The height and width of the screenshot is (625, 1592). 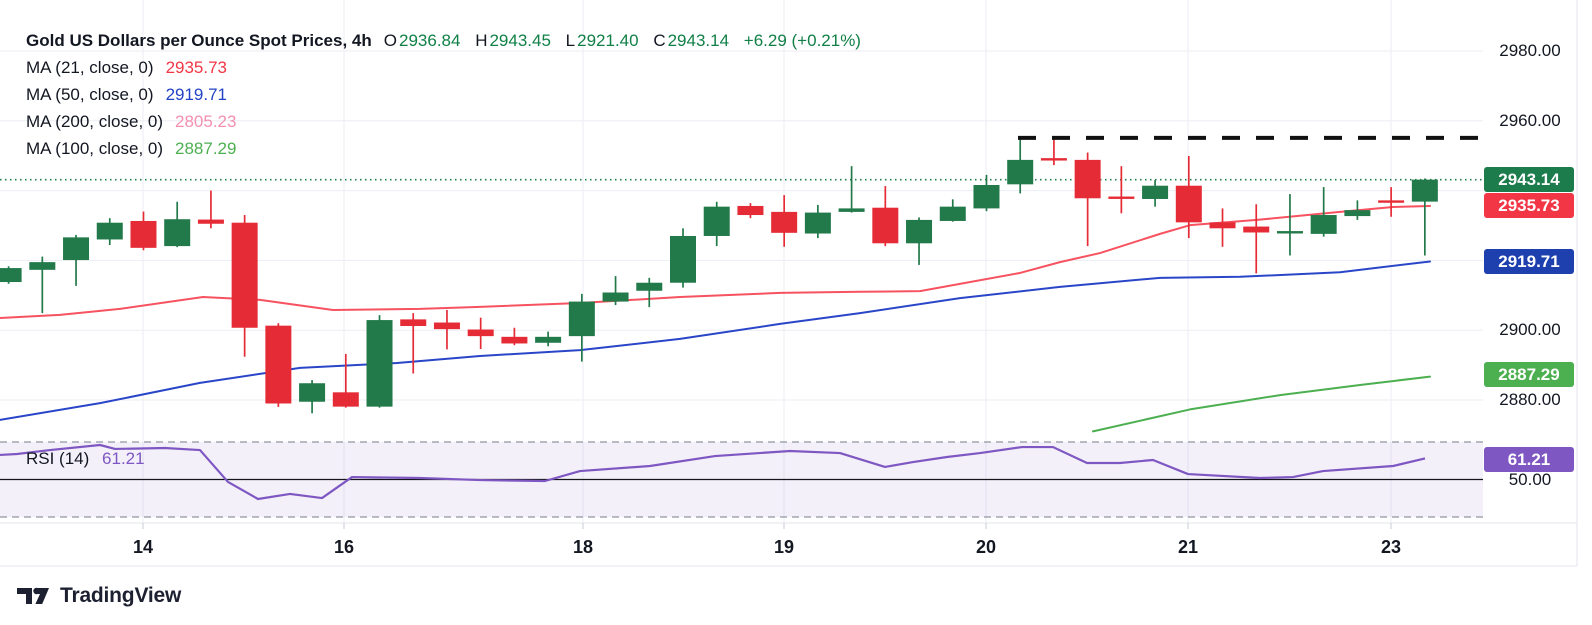 I want to click on ma21-price-badge: 2935.73, so click(x=1529, y=205).